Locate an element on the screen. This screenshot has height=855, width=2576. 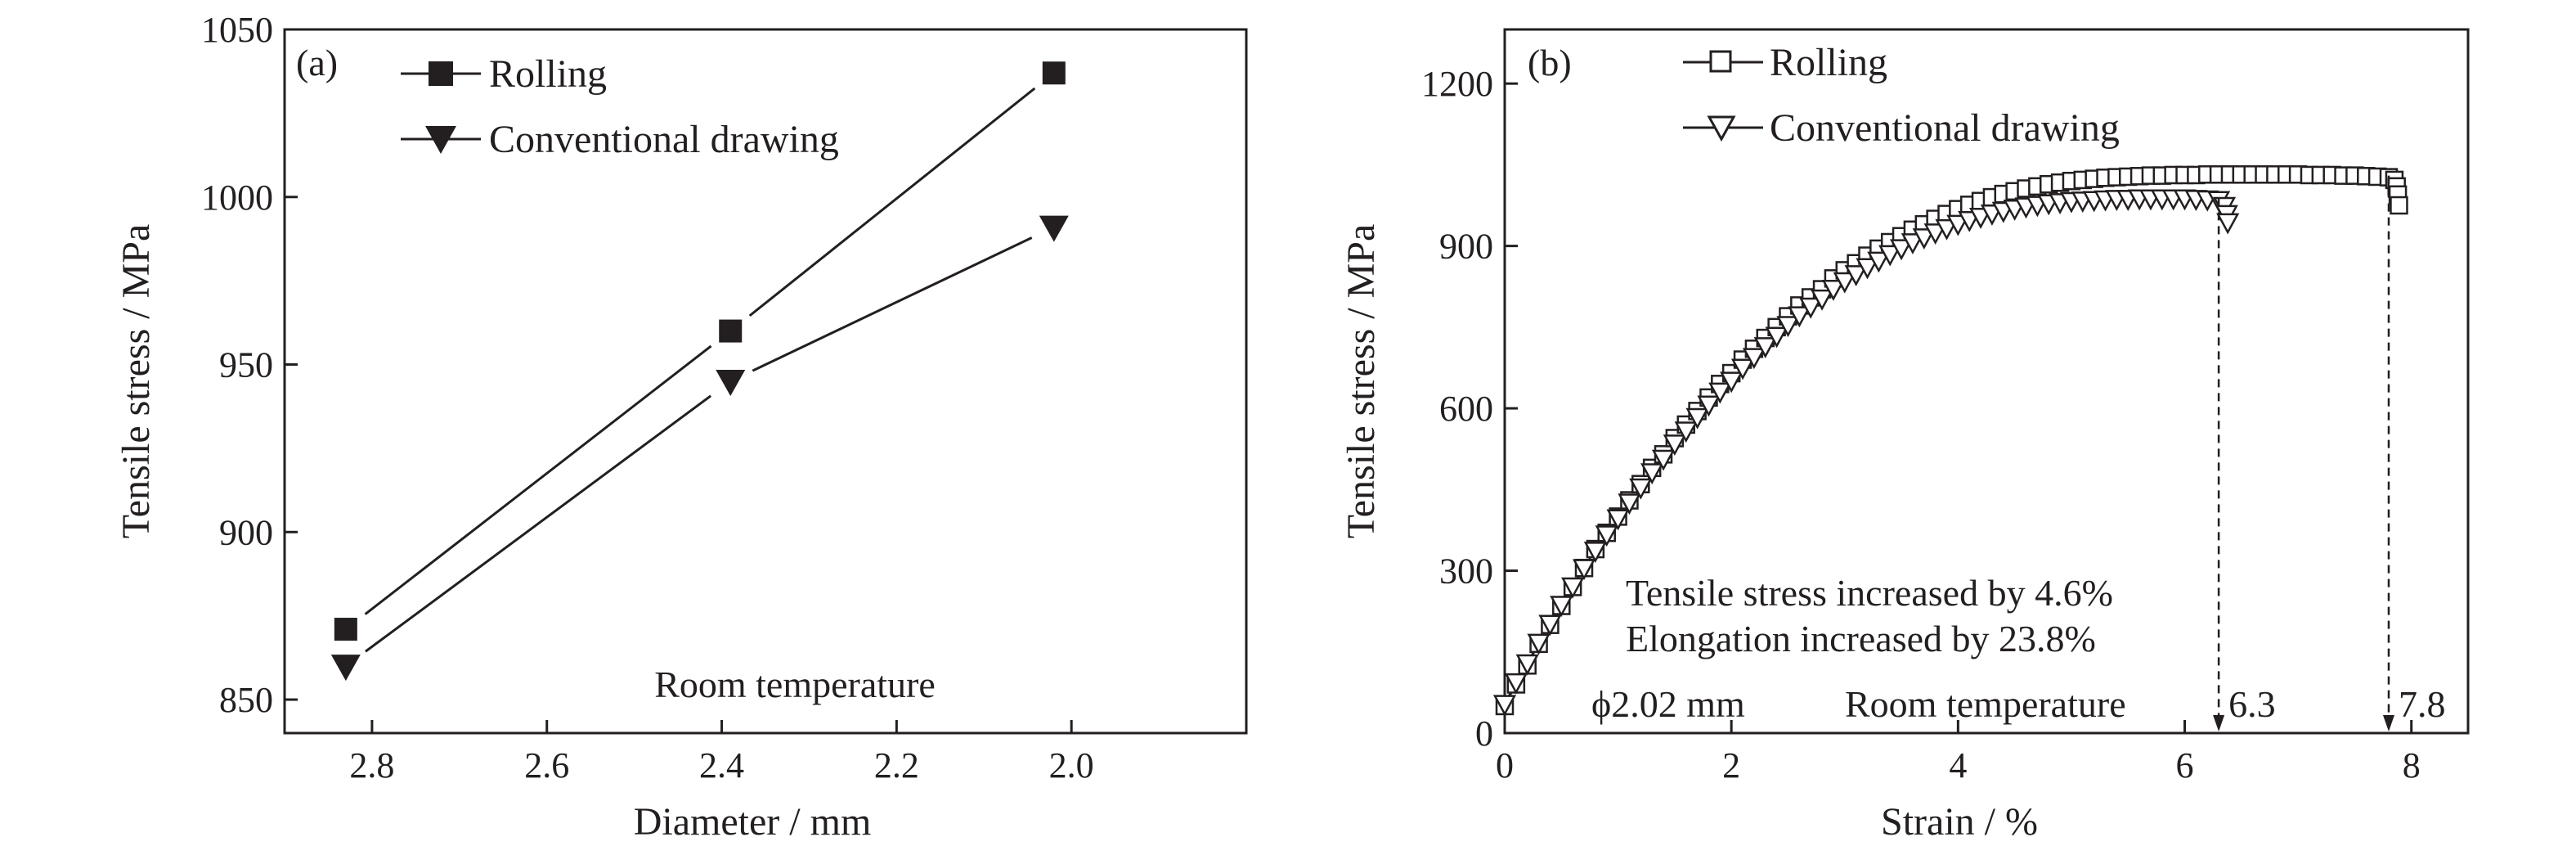
y-tick-label: 1200 is located at coordinates (1457, 84).